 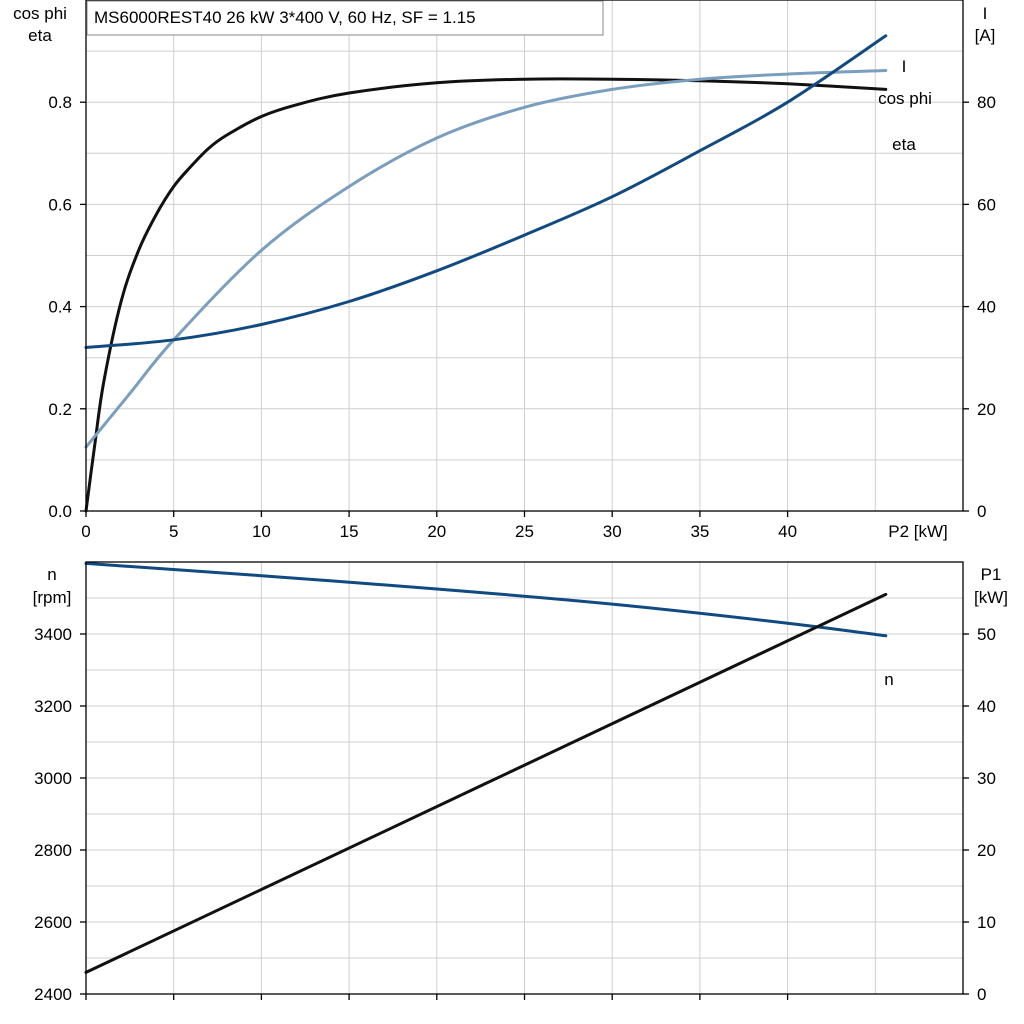 I want to click on top-right-tick-label: 40, so click(x=986, y=307).